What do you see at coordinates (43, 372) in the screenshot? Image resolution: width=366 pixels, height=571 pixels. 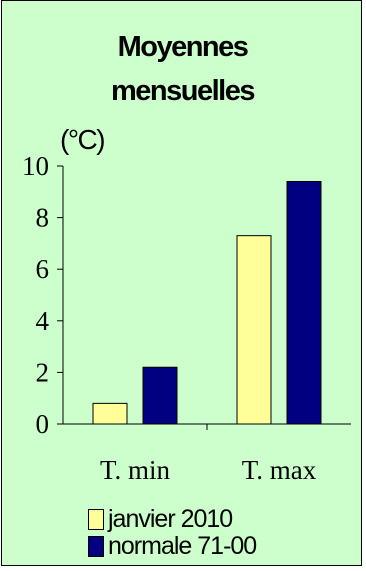 I see `y-tick-label: 2` at bounding box center [43, 372].